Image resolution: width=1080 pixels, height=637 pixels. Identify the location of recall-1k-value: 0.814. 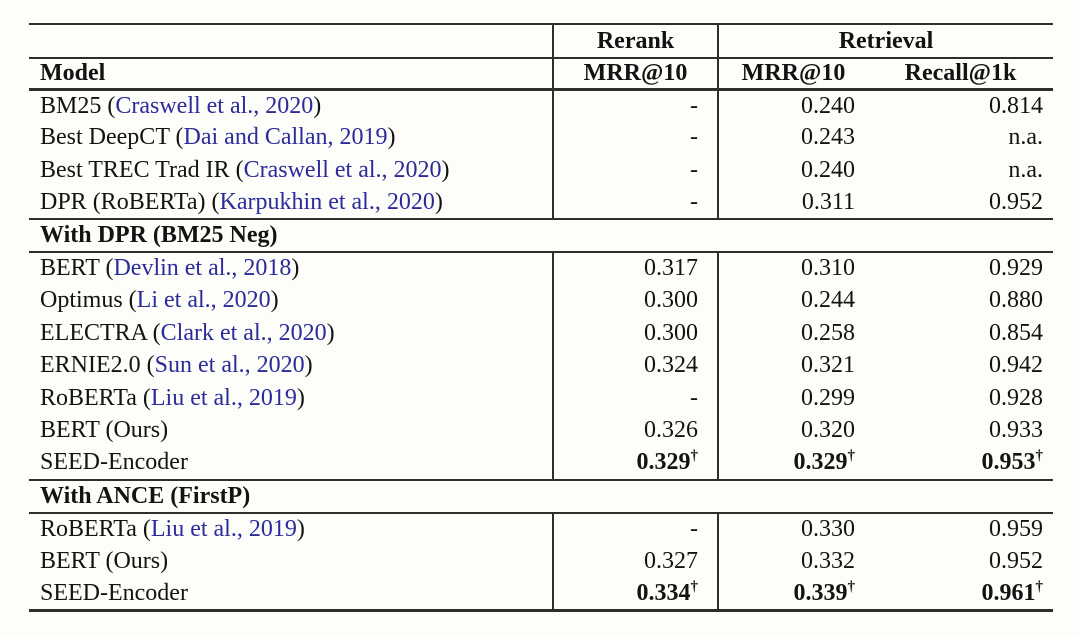
(1016, 105).